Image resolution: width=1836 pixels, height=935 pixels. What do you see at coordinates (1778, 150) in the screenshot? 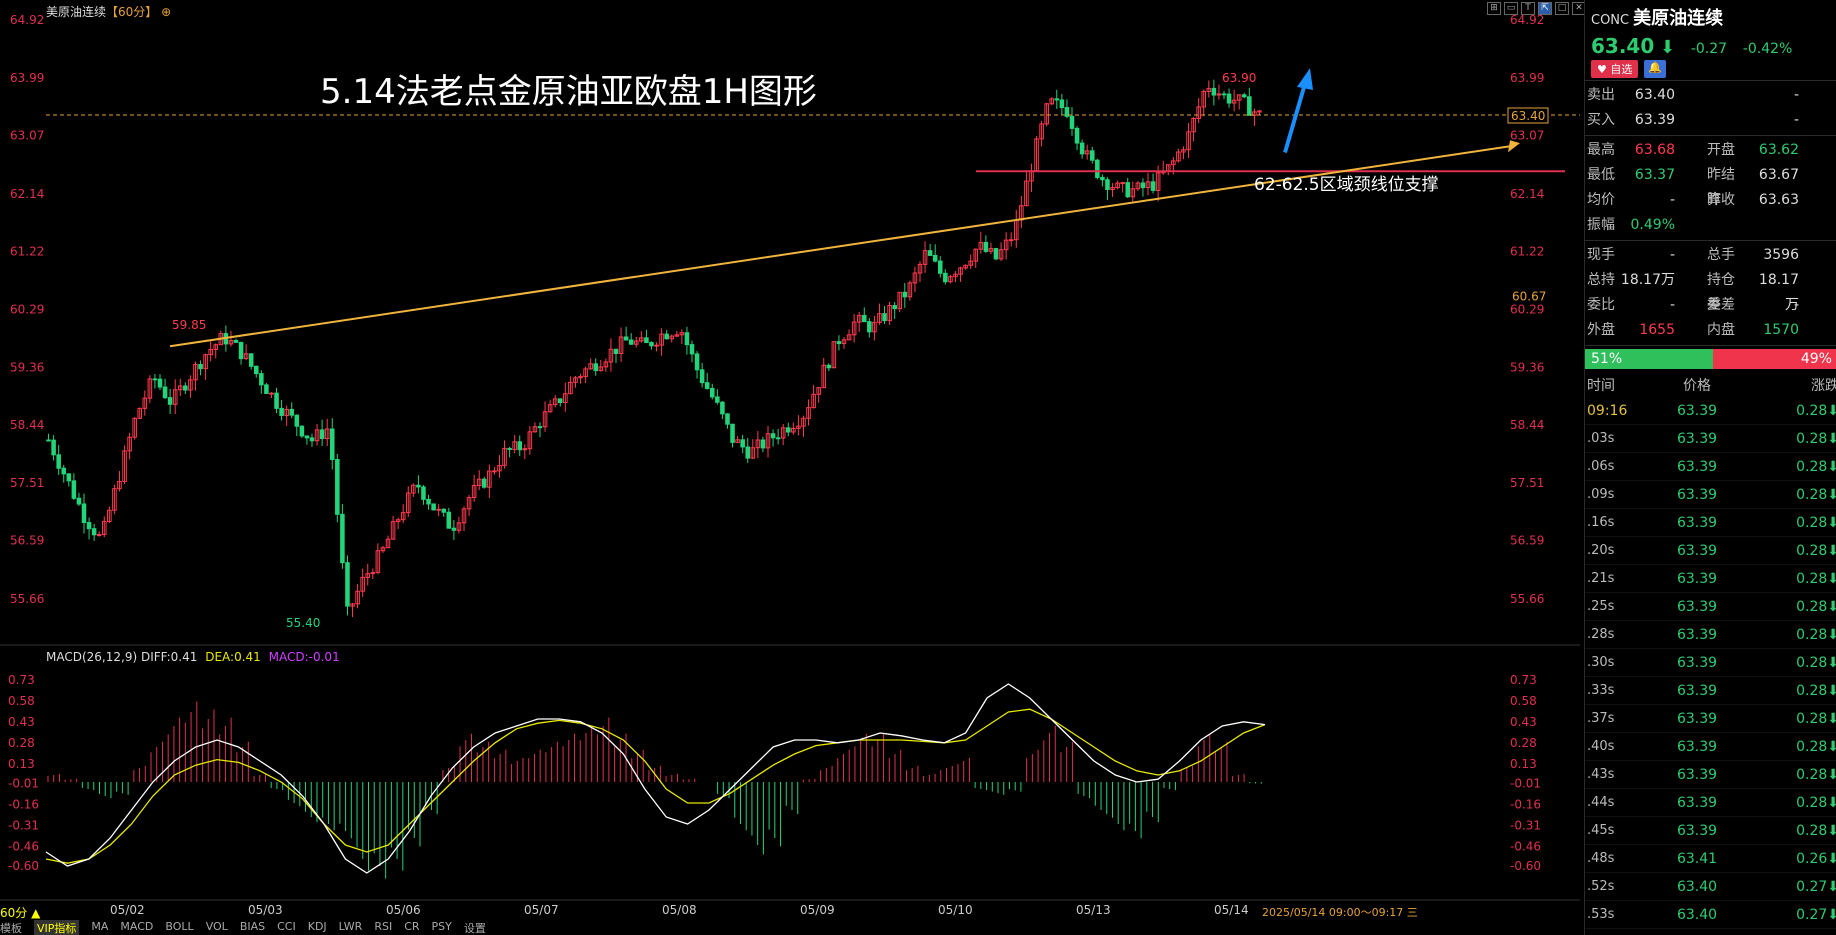
I see `quote-value-2: 63.62` at bounding box center [1778, 150].